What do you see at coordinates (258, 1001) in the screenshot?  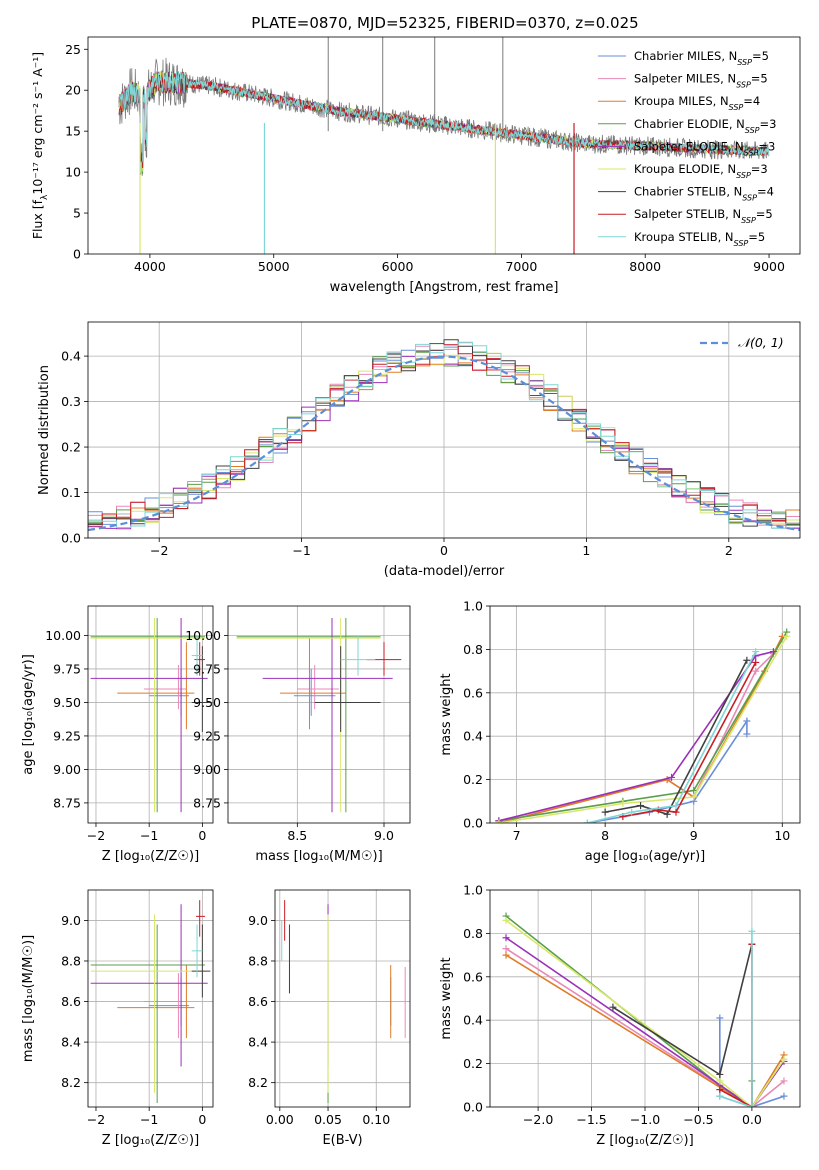 I see `y-tick-label: 8.6` at bounding box center [258, 1001].